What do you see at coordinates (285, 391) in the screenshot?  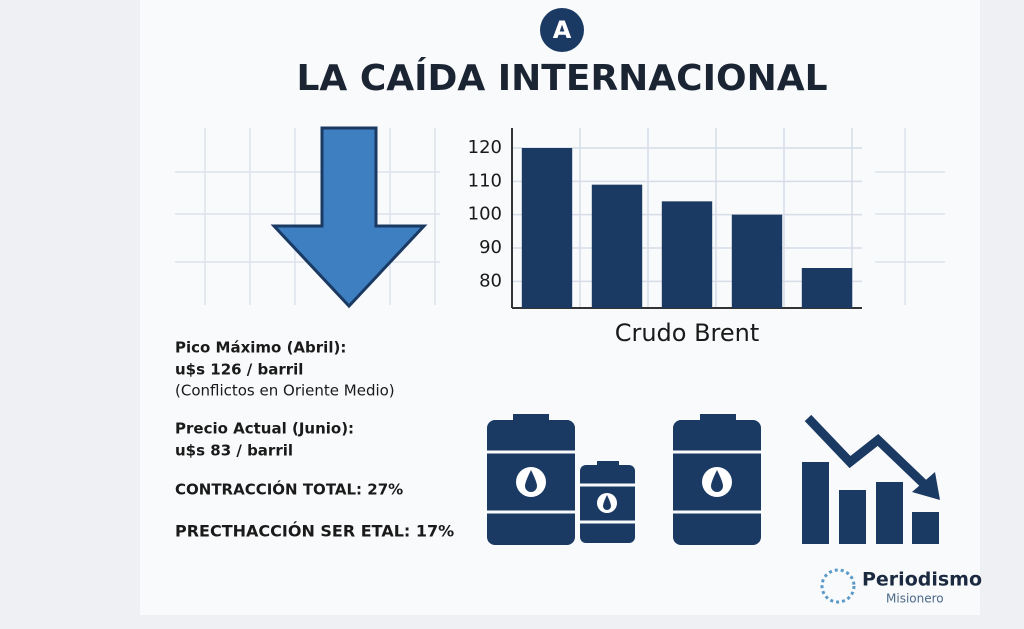 I see `fact-note: (Conflictos en Oriente Medio)` at bounding box center [285, 391].